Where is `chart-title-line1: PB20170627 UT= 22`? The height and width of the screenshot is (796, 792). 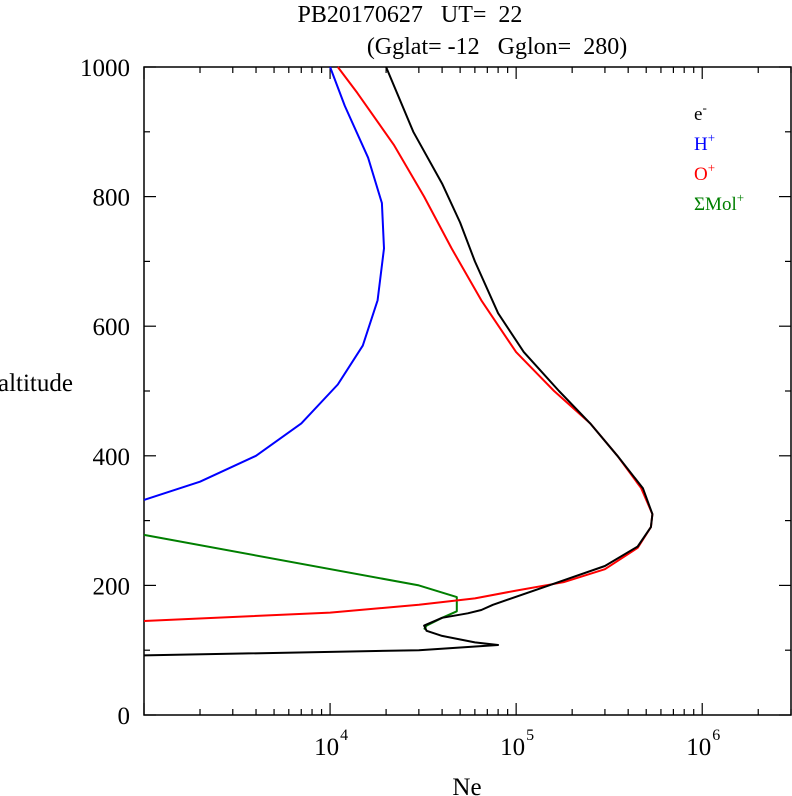 chart-title-line1: PB20170627 UT= 22 is located at coordinates (410, 15).